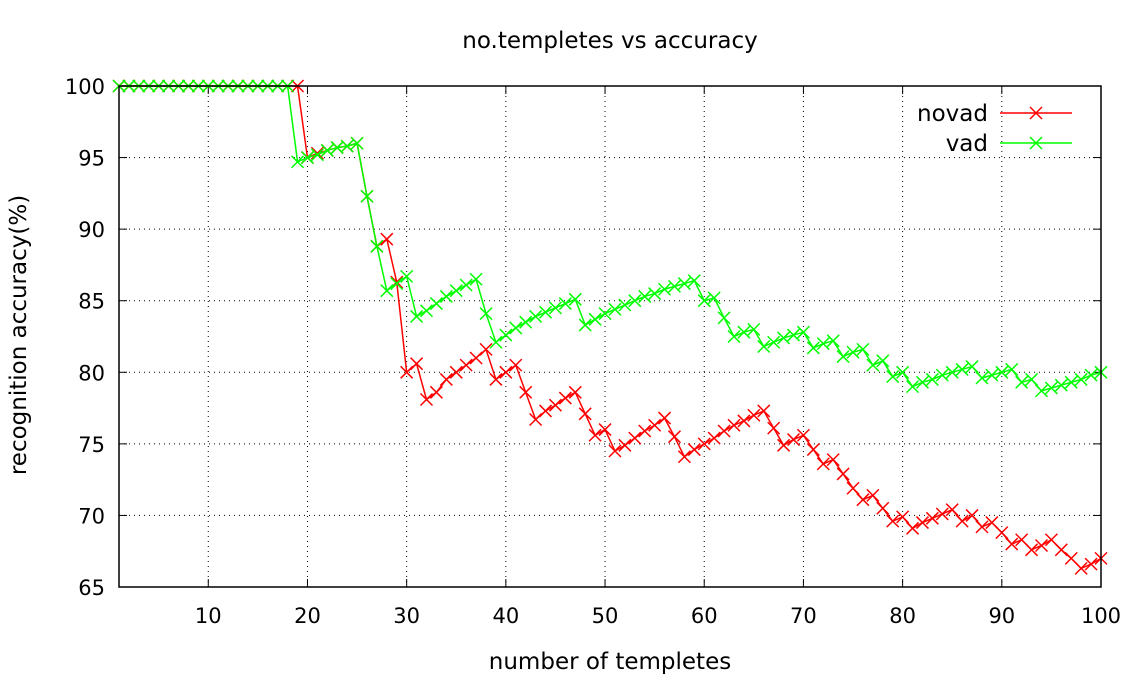  I want to click on y-tick-label: 75, so click(91, 445).